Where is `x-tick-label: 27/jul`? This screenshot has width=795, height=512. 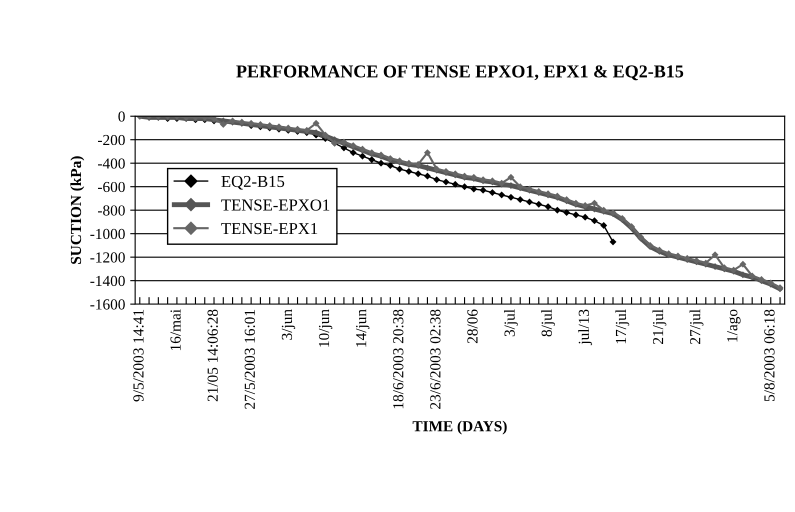 x-tick-label: 27/jul is located at coordinates (697, 326).